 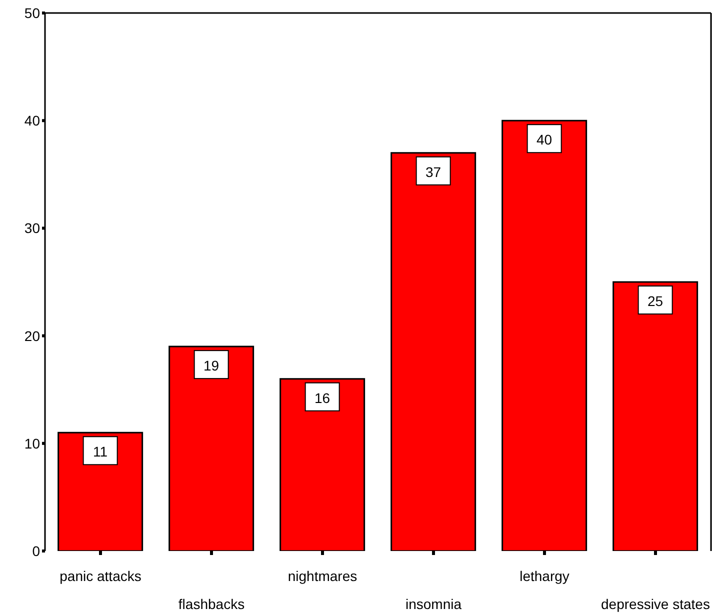 What do you see at coordinates (32, 228) in the screenshot?
I see `y-tick-label: 30` at bounding box center [32, 228].